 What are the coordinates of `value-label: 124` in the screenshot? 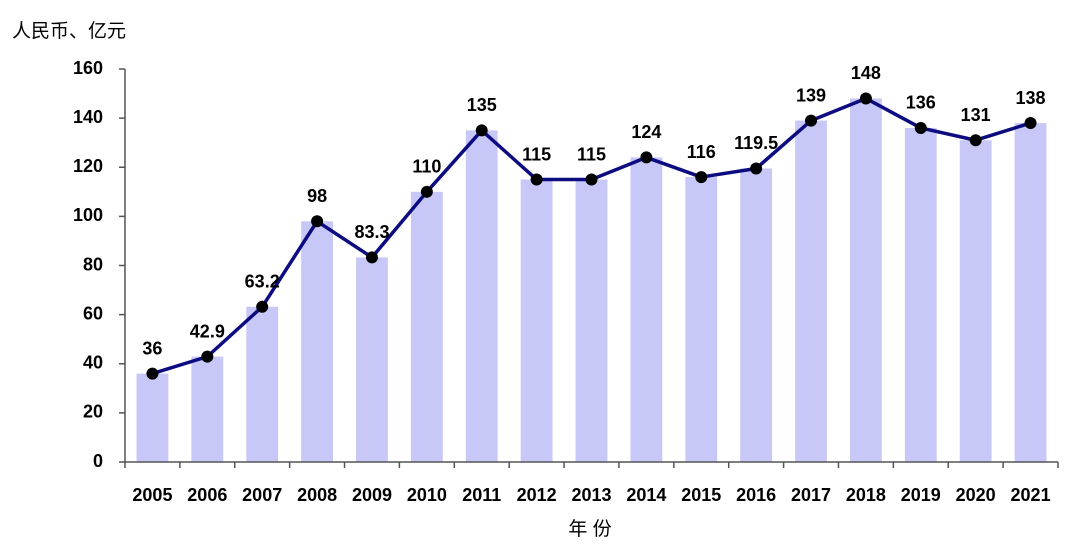 It's located at (646, 132).